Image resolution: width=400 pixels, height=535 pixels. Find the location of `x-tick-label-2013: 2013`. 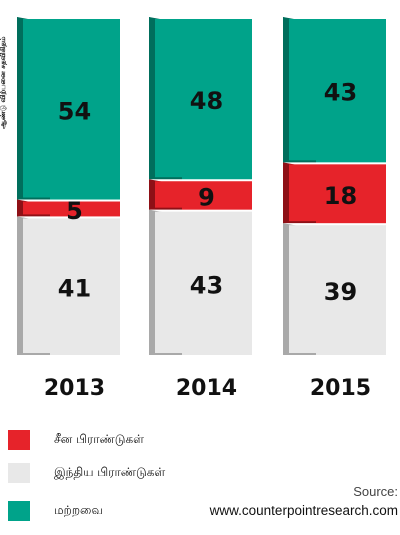

x-tick-label-2013: 2013 is located at coordinates (74, 388).